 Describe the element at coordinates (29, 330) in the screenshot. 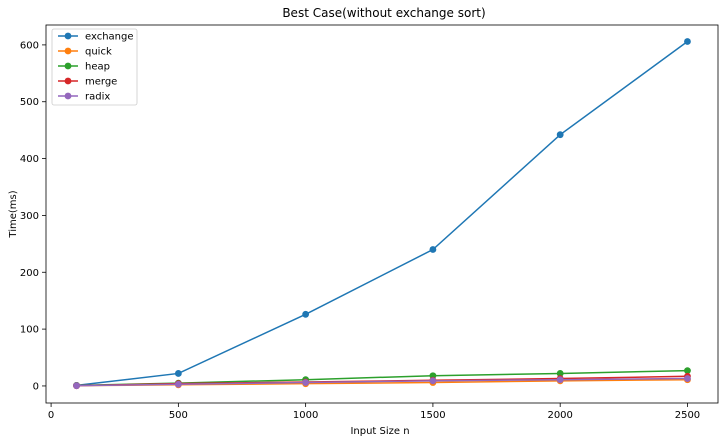

I see `y-tick-label: 100` at that location.